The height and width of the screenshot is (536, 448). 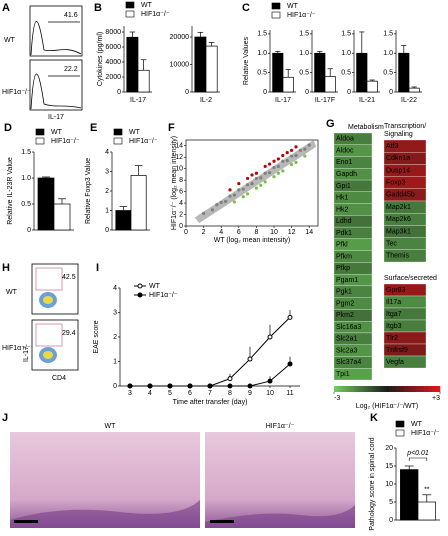 I want to click on panel-label: D, so click(x=8, y=128).